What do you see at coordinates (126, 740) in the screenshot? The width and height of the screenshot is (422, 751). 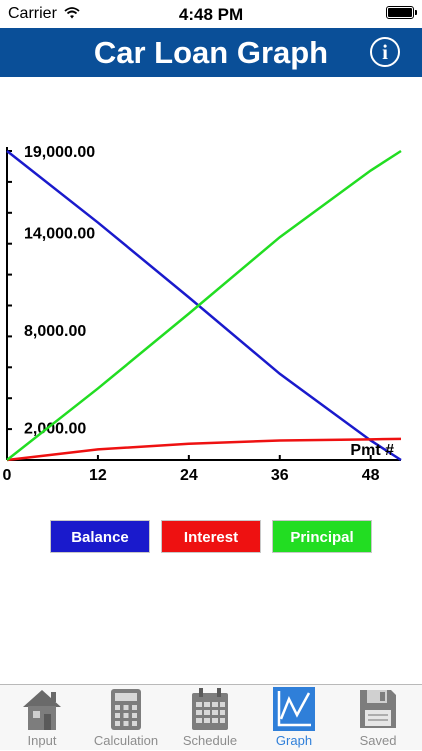 I see `tab-calculation-label: Calculation` at bounding box center [126, 740].